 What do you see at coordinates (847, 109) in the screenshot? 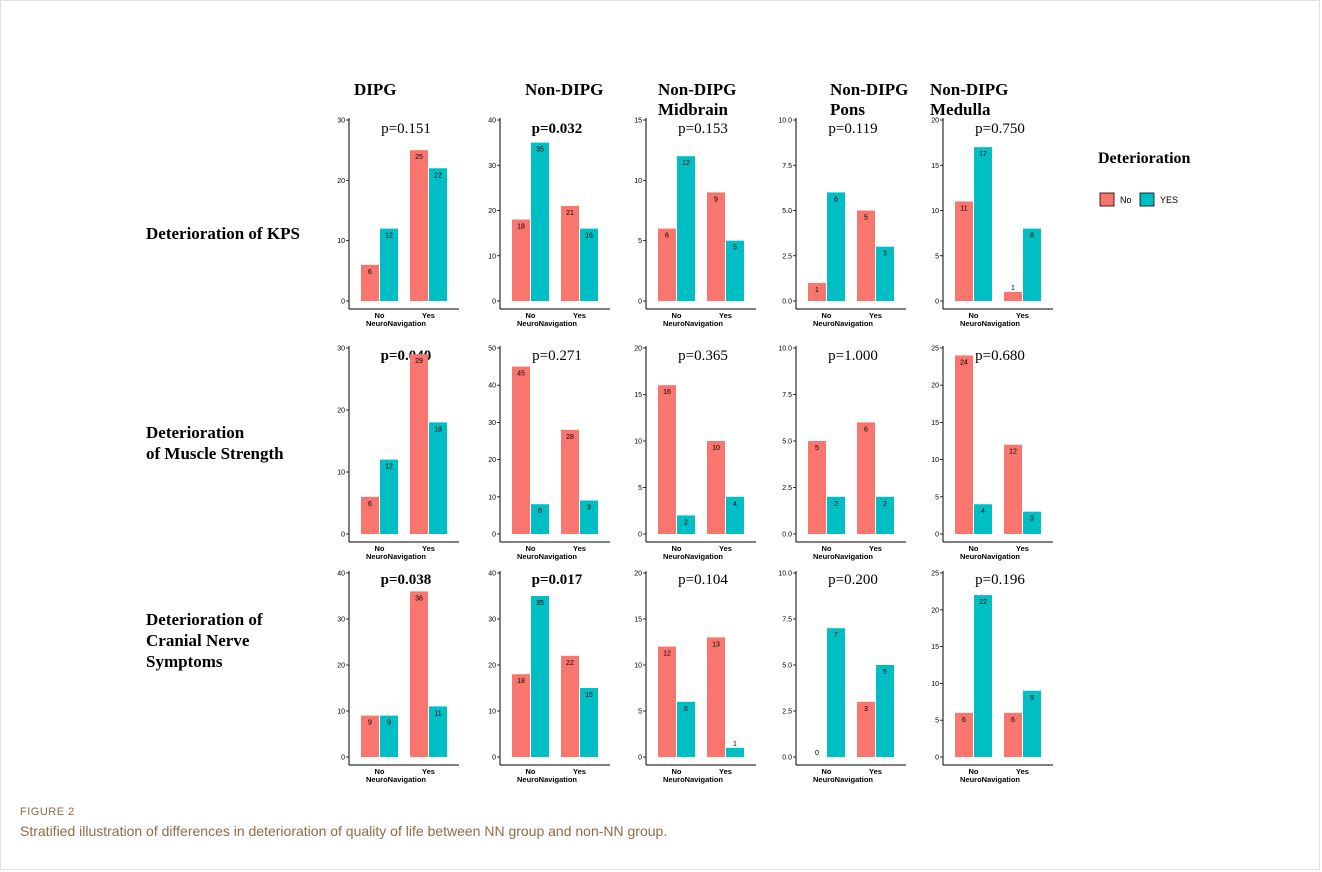
I see `column-heading: Pons` at bounding box center [847, 109].